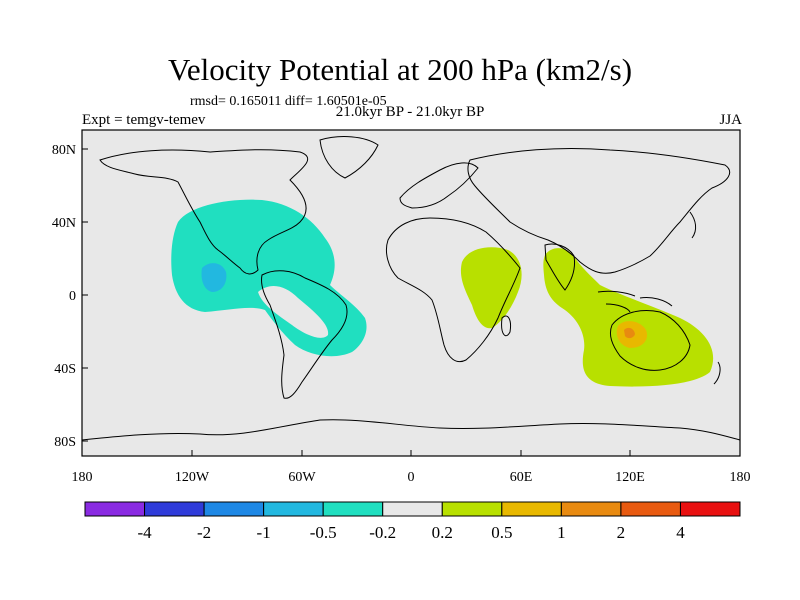 This screenshot has width=800, height=600. Describe the element at coordinates (635, 301) in the screenshot. I see `coast-indonesia` at that location.